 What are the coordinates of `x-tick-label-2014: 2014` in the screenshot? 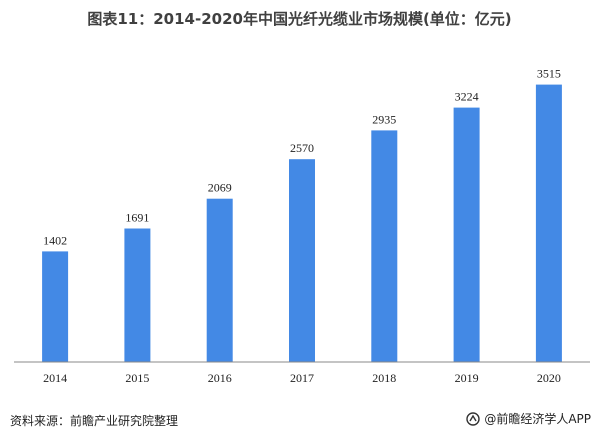 It's located at (55, 378).